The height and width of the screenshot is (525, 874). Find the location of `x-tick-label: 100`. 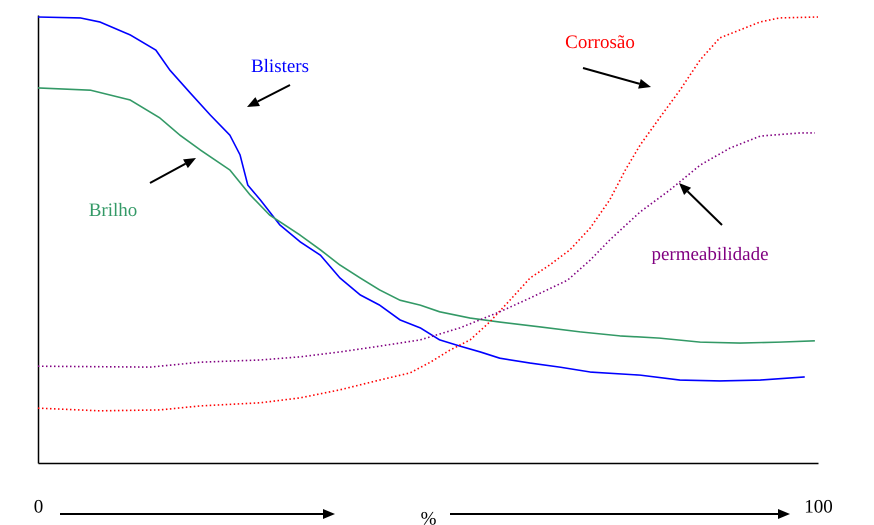

x-tick-label: 100 is located at coordinates (818, 507).